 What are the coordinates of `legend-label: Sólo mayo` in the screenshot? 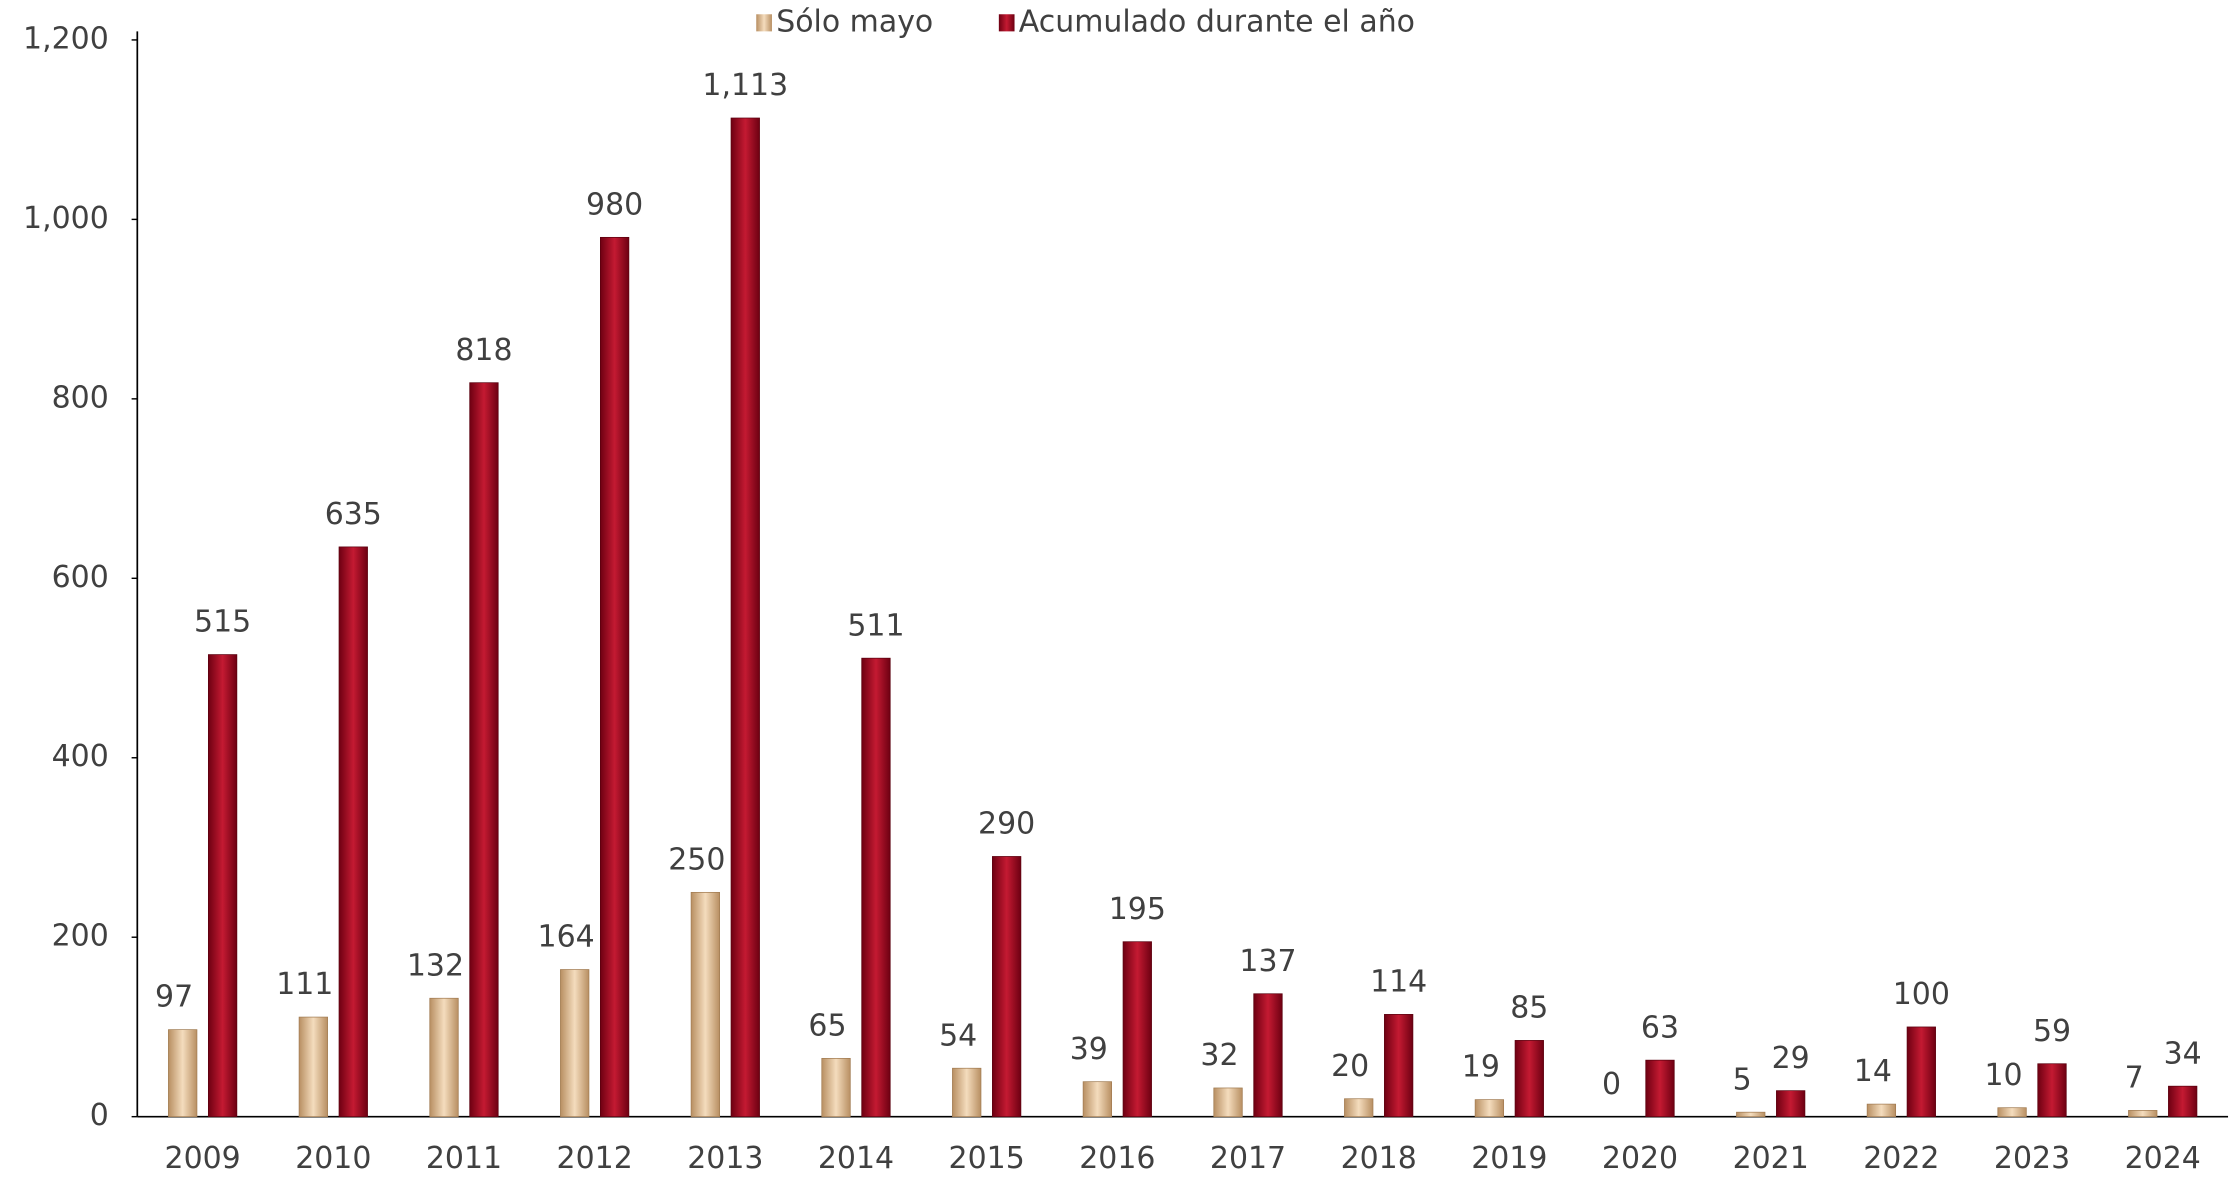 It's located at (854, 21).